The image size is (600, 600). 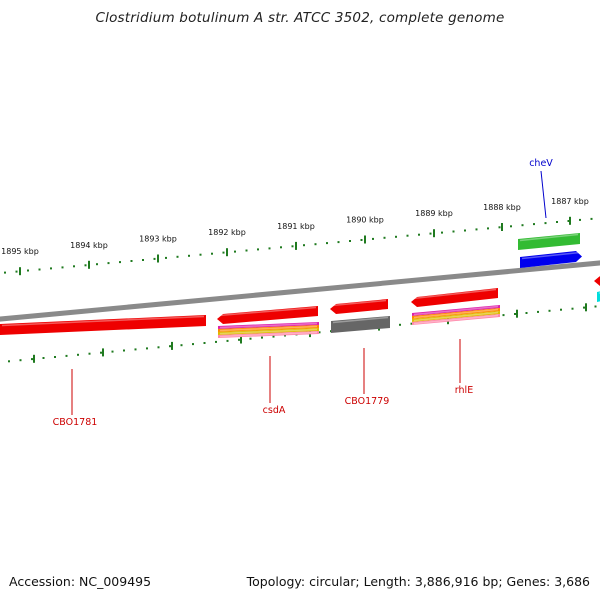 I want to click on gene-edge-cyan-bar, so click(x=598, y=296).